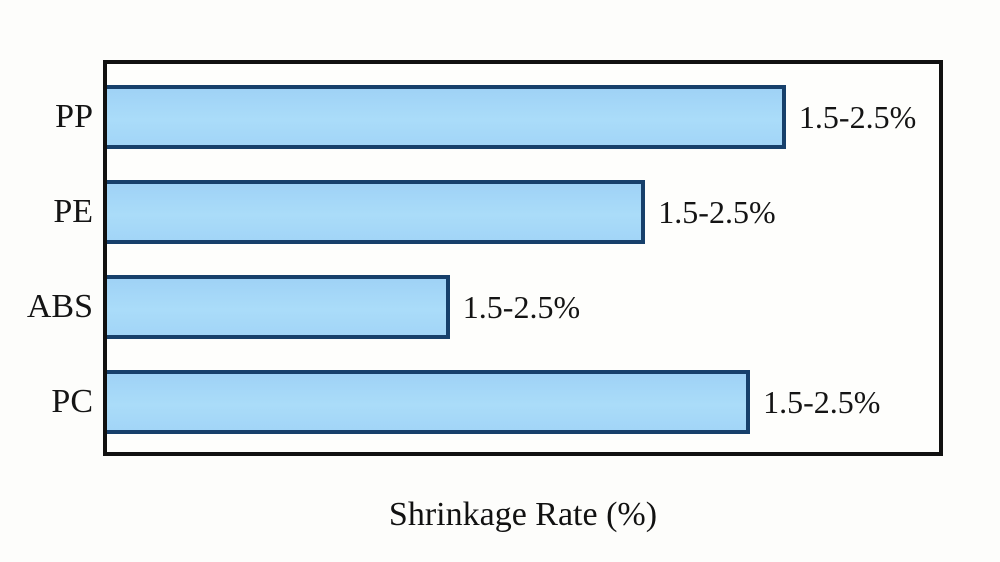 Image resolution: width=1000 pixels, height=562 pixels. What do you see at coordinates (73, 211) in the screenshot?
I see `category-label-pe: PE` at bounding box center [73, 211].